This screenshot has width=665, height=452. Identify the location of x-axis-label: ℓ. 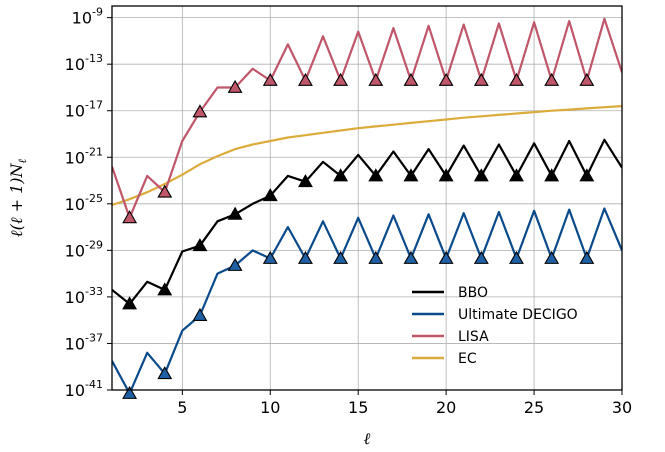
(367, 438).